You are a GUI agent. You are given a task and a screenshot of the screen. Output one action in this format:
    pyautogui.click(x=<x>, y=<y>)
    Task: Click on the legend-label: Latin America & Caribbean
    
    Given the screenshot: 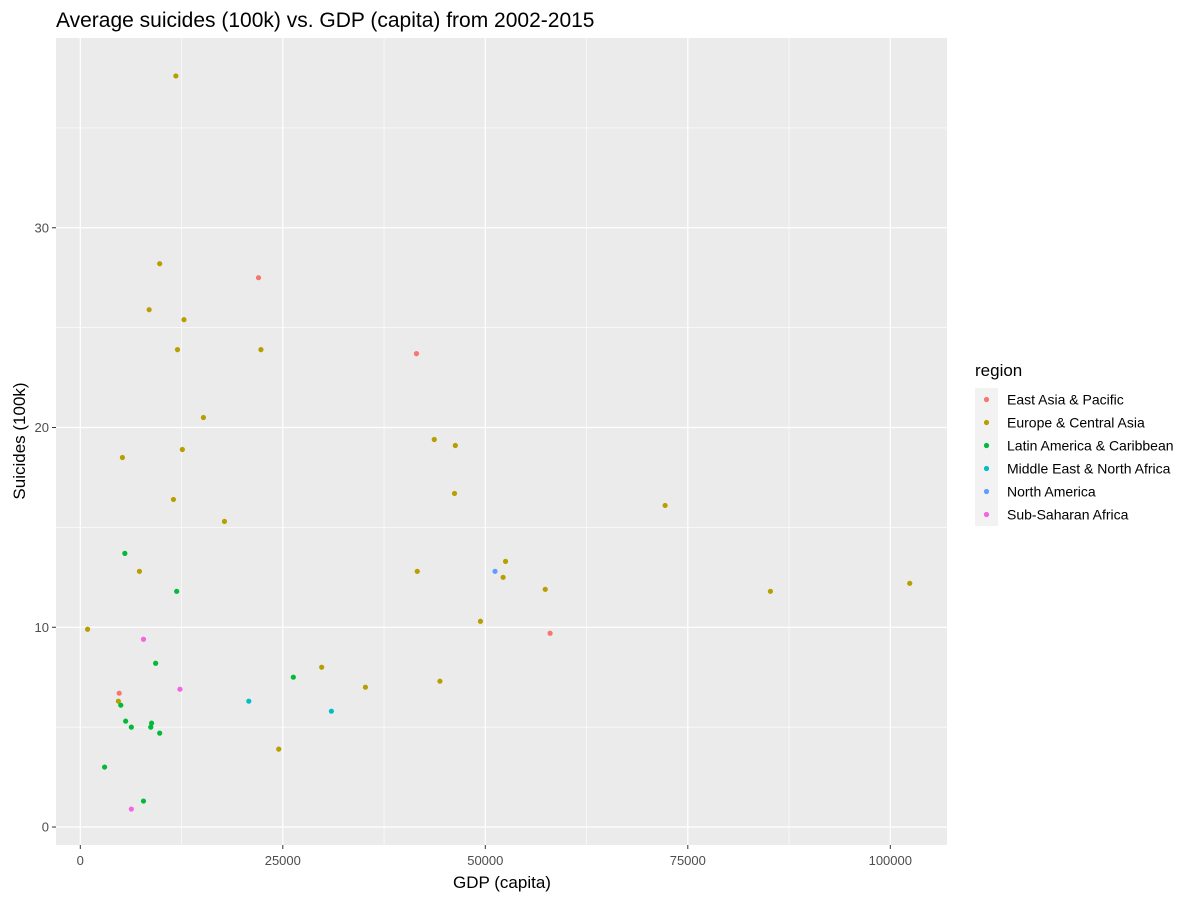 What is the action you would take?
    pyautogui.click(x=1090, y=446)
    